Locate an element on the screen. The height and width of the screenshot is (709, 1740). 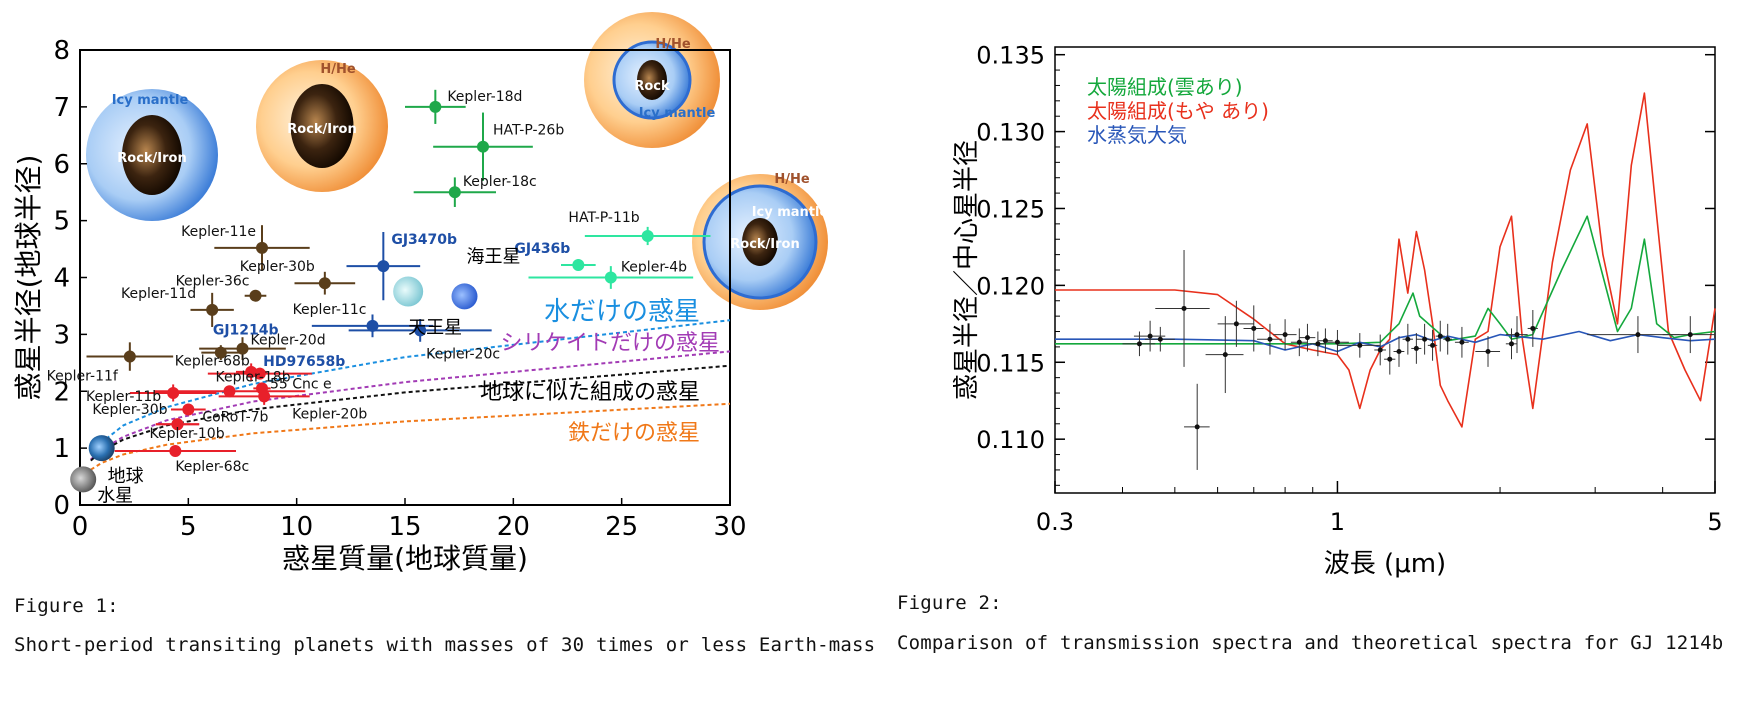
planet-hat-p-26b: HAT-P-26b is located at coordinates (498, 146).